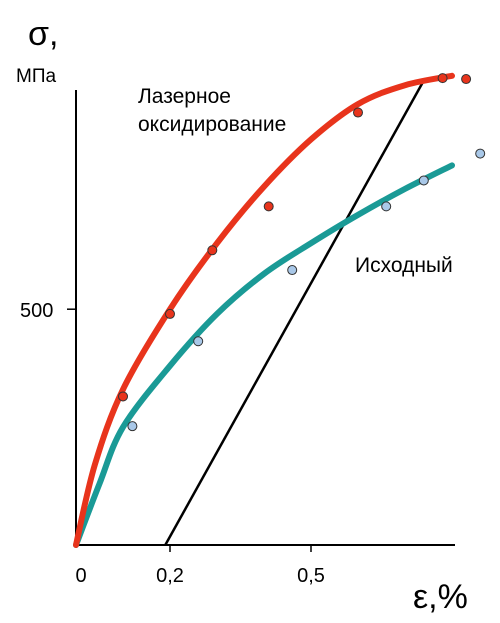 The height and width of the screenshot is (623, 500). I want to click on x-tick-label: 0, so click(80, 576).